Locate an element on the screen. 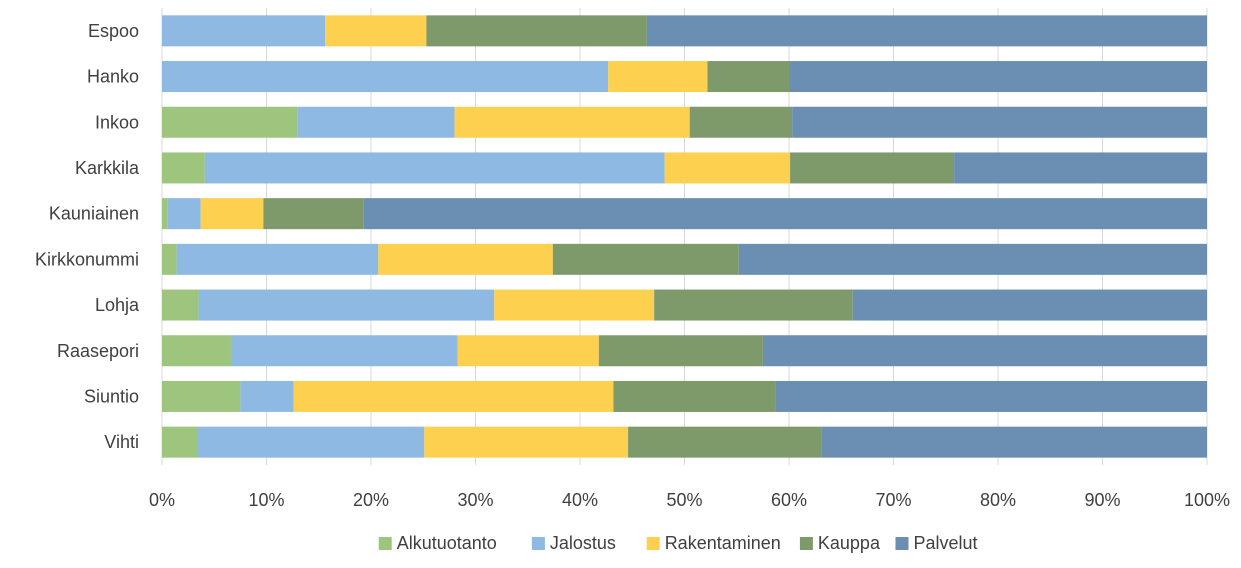 The height and width of the screenshot is (568, 1241). legend-label: Rakentaminen is located at coordinates (723, 543).